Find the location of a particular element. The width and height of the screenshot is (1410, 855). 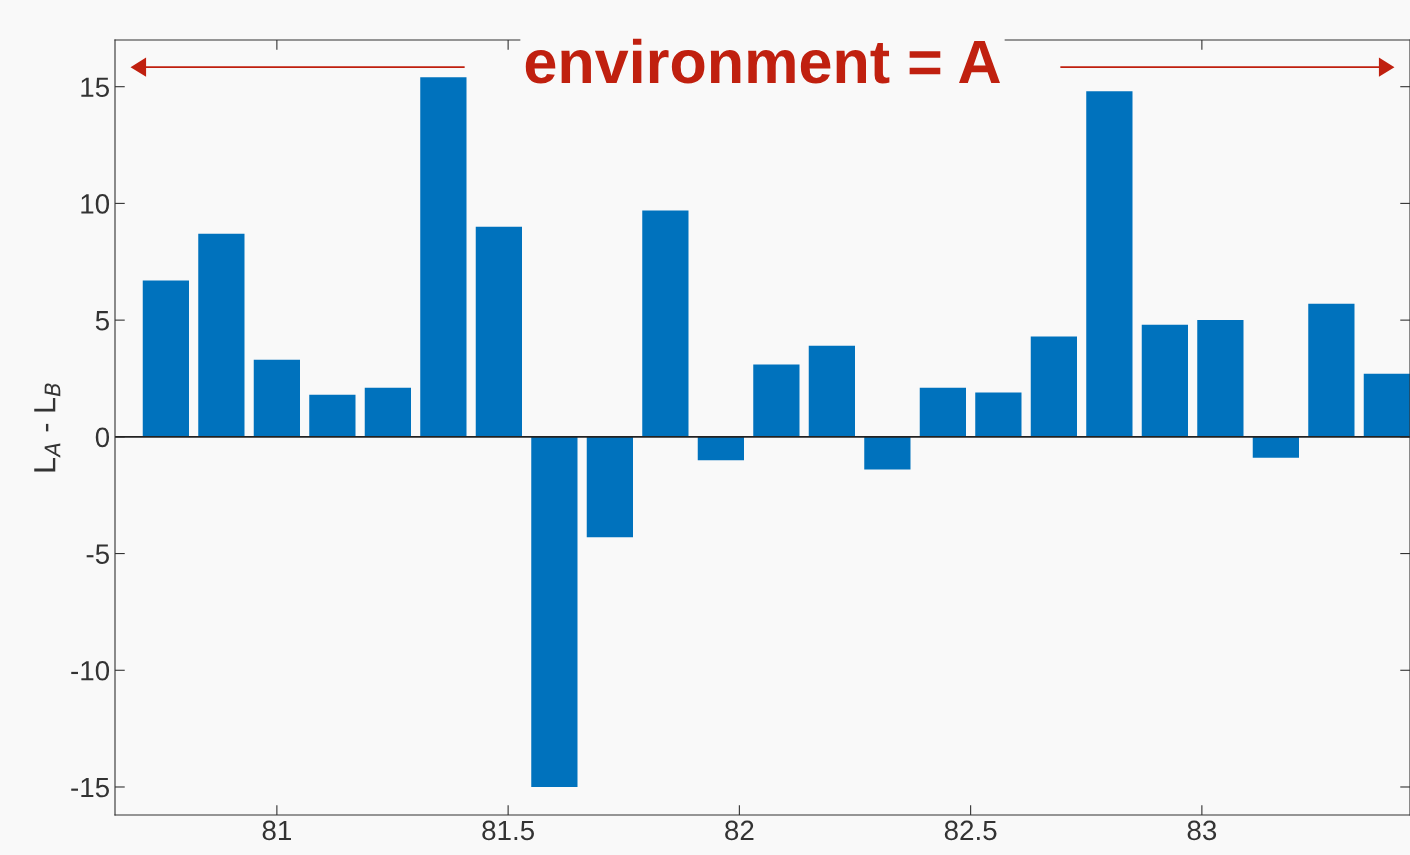

x-tick-label: 82 is located at coordinates (739, 830).